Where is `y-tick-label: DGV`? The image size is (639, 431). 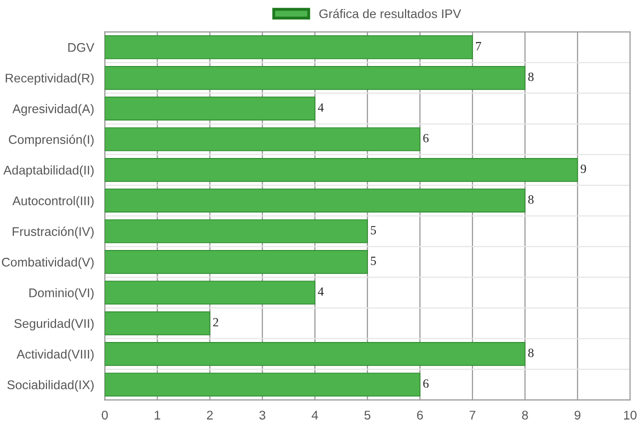
y-tick-label: DGV is located at coordinates (81, 47).